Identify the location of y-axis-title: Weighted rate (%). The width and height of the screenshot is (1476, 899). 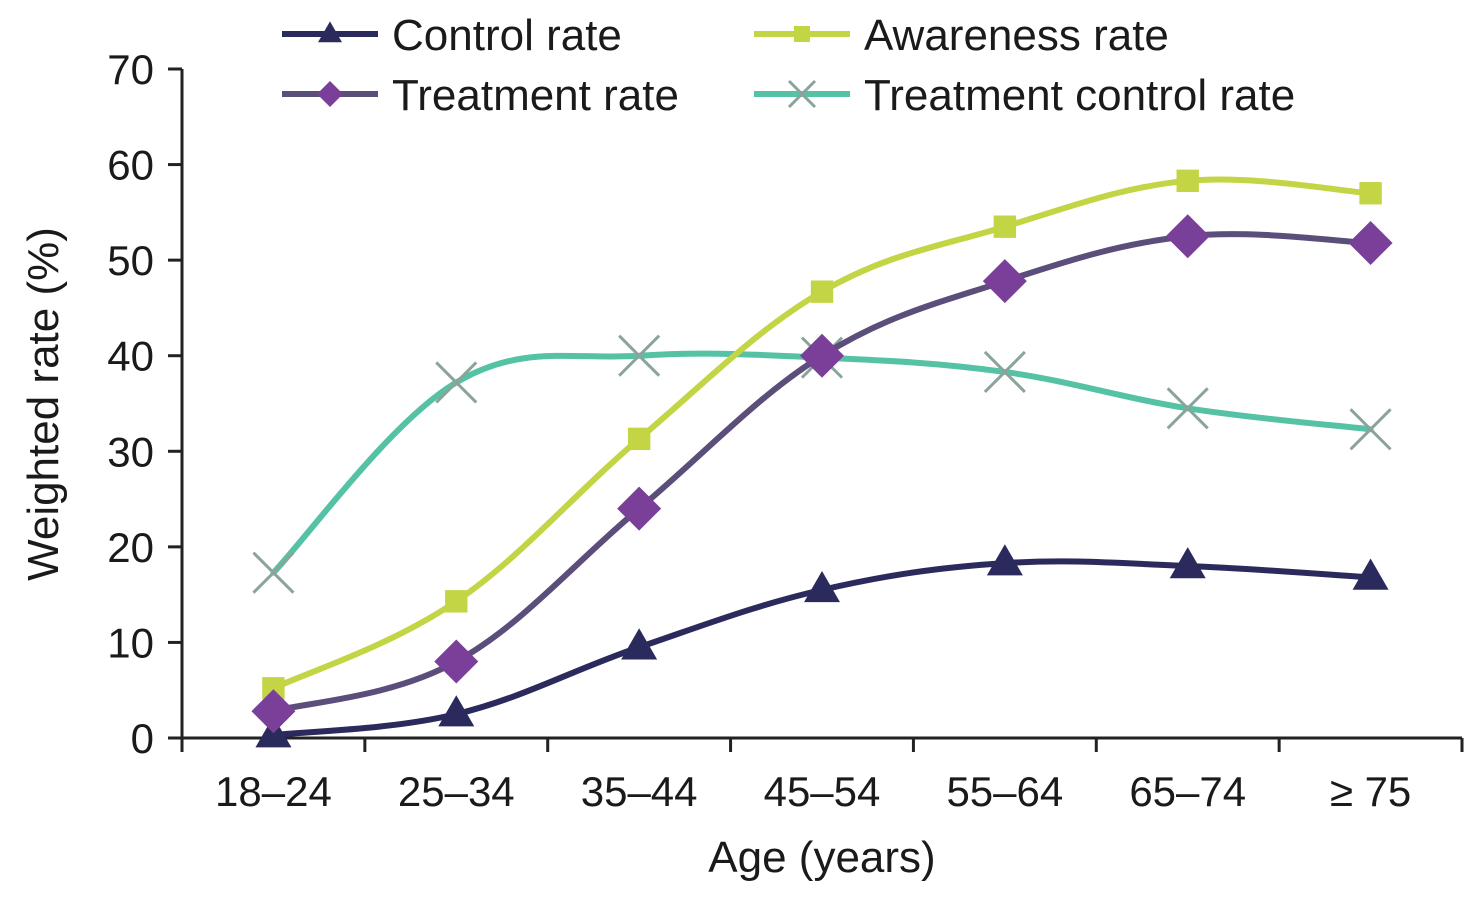
(43, 404).